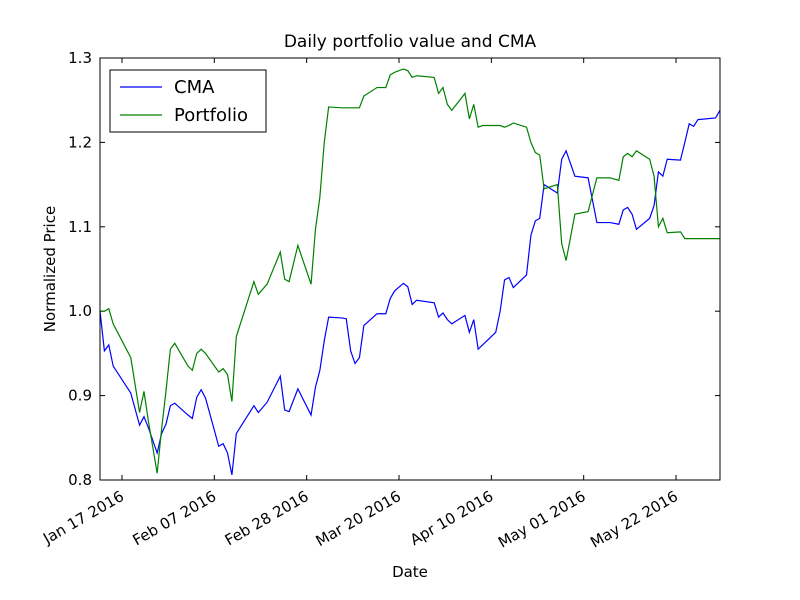 This screenshot has height=600, width=800. I want to click on y-axis-label: Normalized Price, so click(50, 269).